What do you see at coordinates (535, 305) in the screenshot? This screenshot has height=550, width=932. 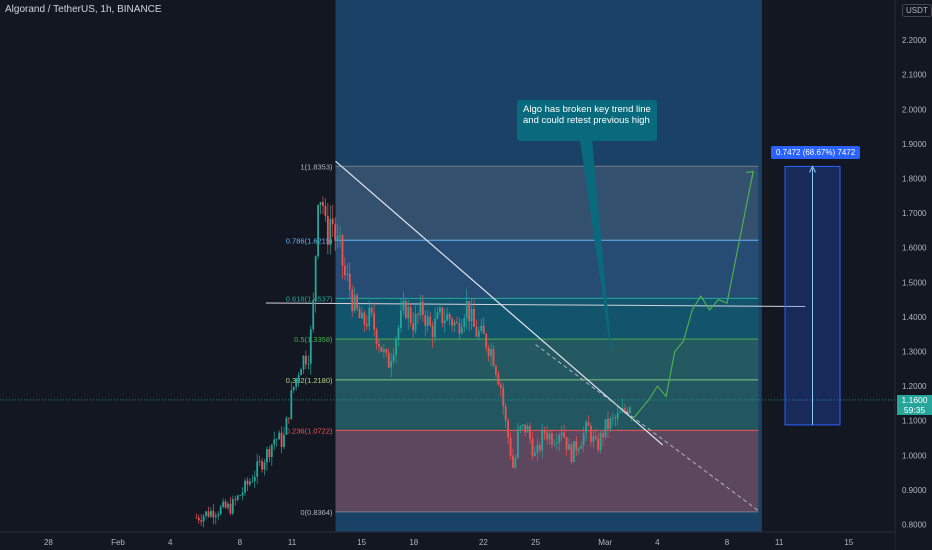 I see `horizontal-resistance-line` at bounding box center [535, 305].